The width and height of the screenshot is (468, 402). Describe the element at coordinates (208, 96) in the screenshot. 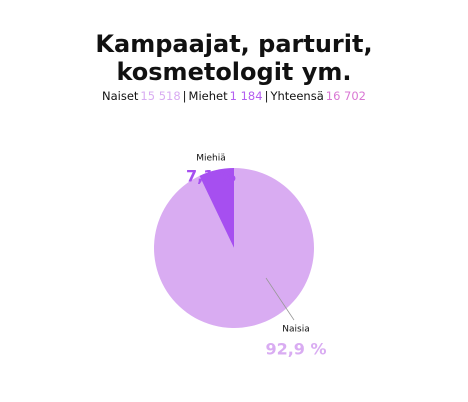

I see `total-name: Miehet` at that location.